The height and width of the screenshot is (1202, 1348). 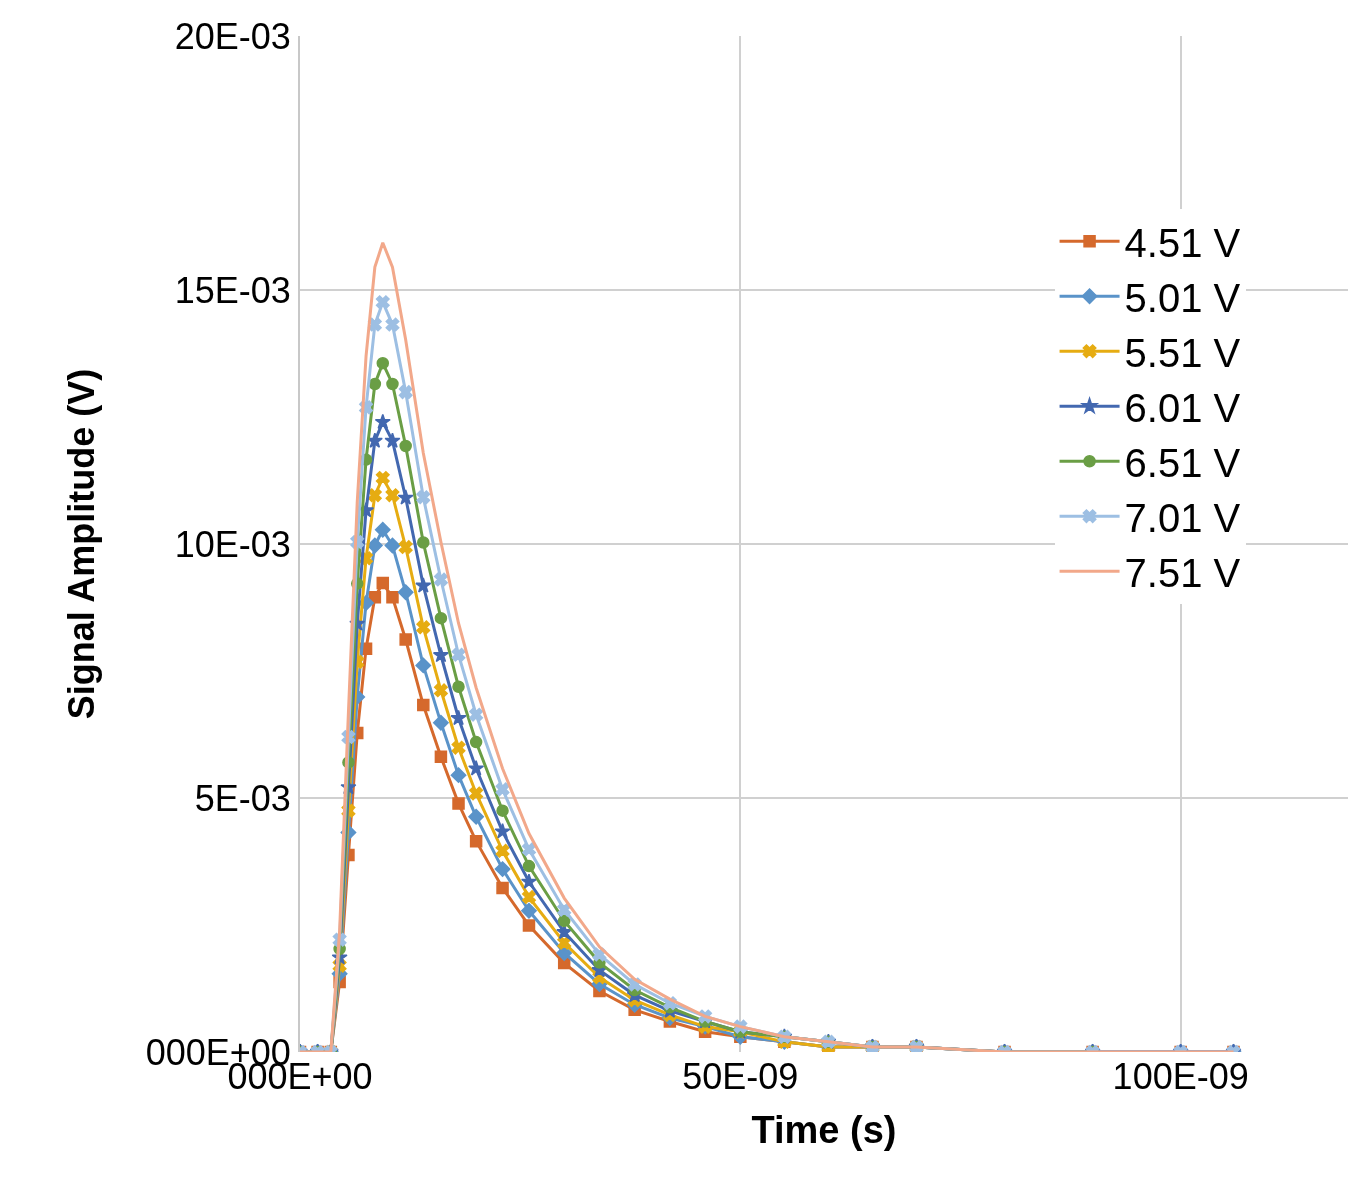 What do you see at coordinates (1182, 242) in the screenshot?
I see `legend-label: 4.51 V` at bounding box center [1182, 242].